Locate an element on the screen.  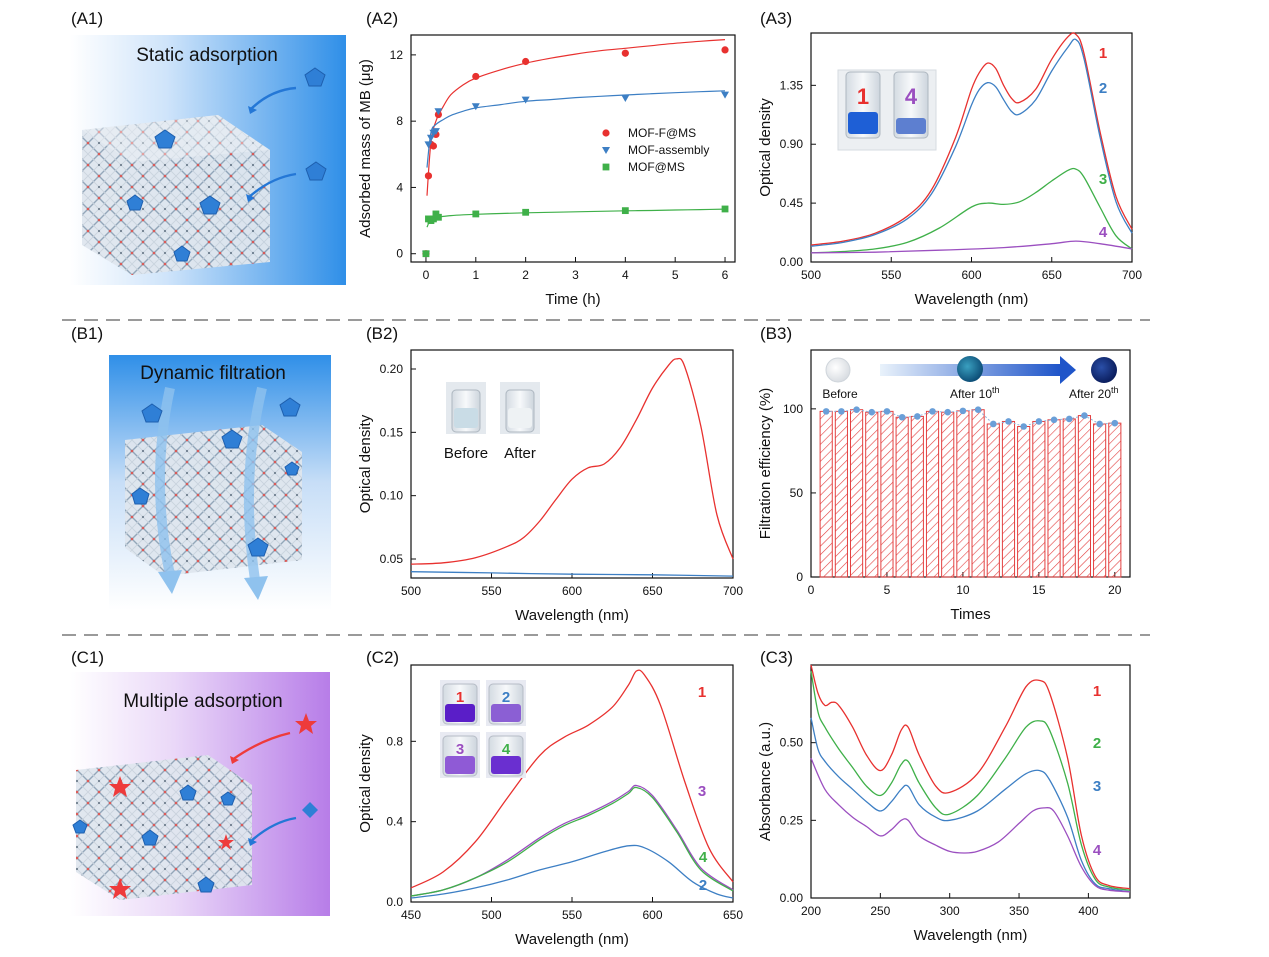
y-tick-label: 1.35 is located at coordinates (792, 85).